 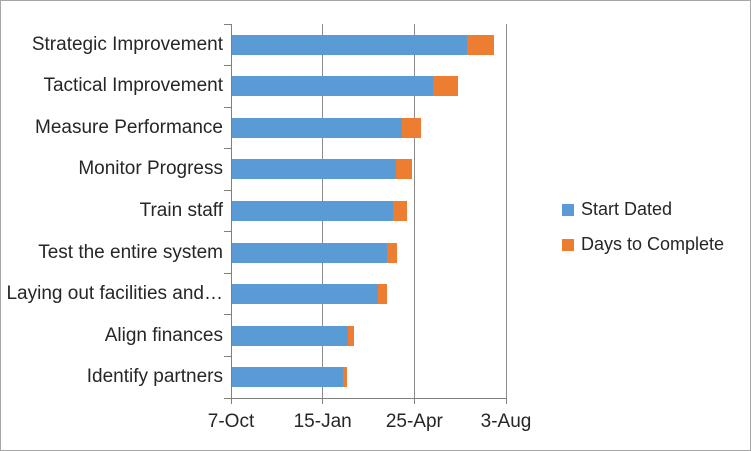 I want to click on category-label: Align finances, so click(x=163, y=335).